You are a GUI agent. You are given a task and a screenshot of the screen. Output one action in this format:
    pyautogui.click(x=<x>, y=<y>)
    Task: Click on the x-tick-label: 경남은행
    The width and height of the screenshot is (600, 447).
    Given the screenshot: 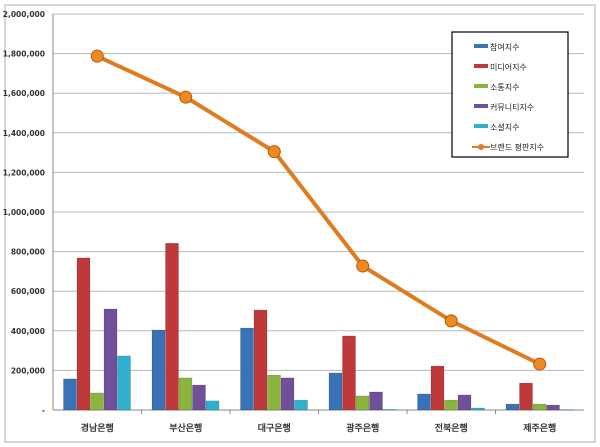 What is the action you would take?
    pyautogui.click(x=97, y=428)
    